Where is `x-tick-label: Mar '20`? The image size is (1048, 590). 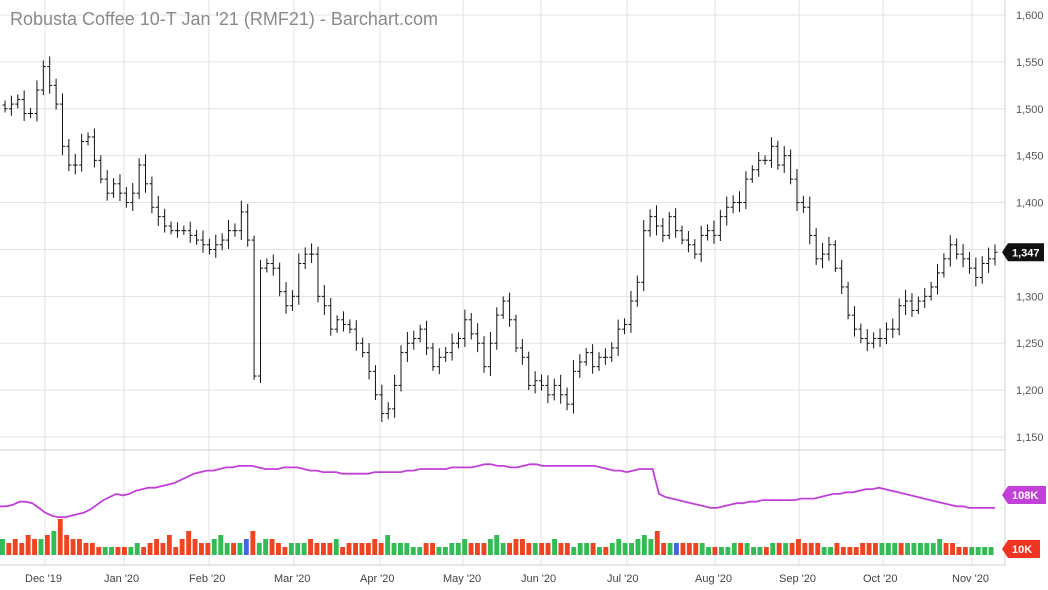 x-tick-label: Mar '20 is located at coordinates (292, 579).